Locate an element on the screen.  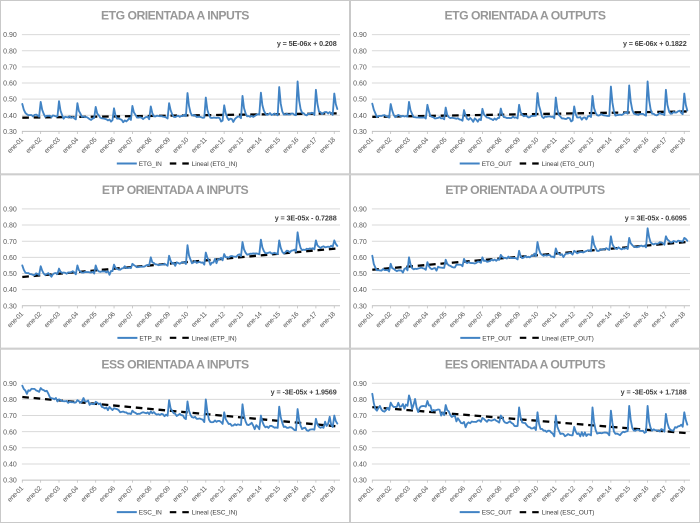
svg-text: ETP_OUT is located at coordinates (496, 338).